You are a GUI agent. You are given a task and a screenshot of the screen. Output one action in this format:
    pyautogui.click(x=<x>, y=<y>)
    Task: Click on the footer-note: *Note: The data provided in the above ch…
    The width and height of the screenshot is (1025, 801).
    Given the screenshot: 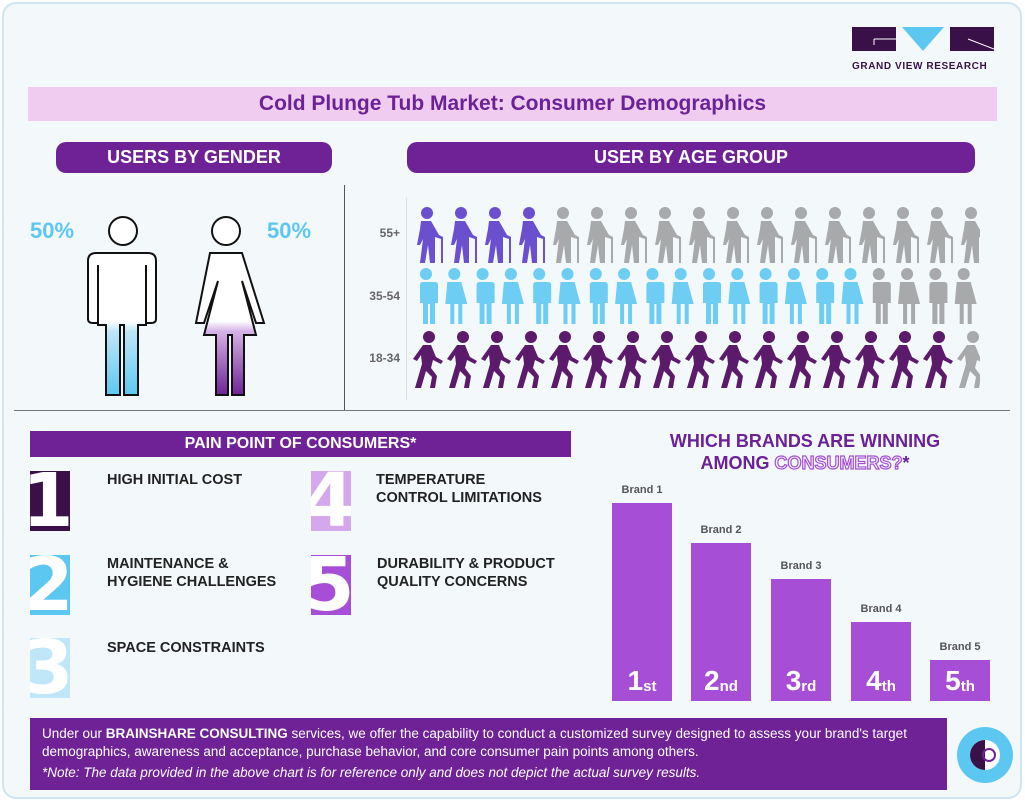 What is the action you would take?
    pyautogui.click(x=371, y=772)
    